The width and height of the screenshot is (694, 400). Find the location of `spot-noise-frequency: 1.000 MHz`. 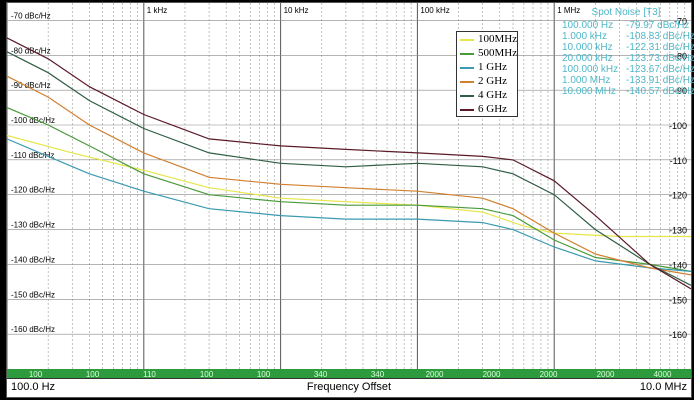

spot-noise-frequency: 1.000 MHz is located at coordinates (586, 80).